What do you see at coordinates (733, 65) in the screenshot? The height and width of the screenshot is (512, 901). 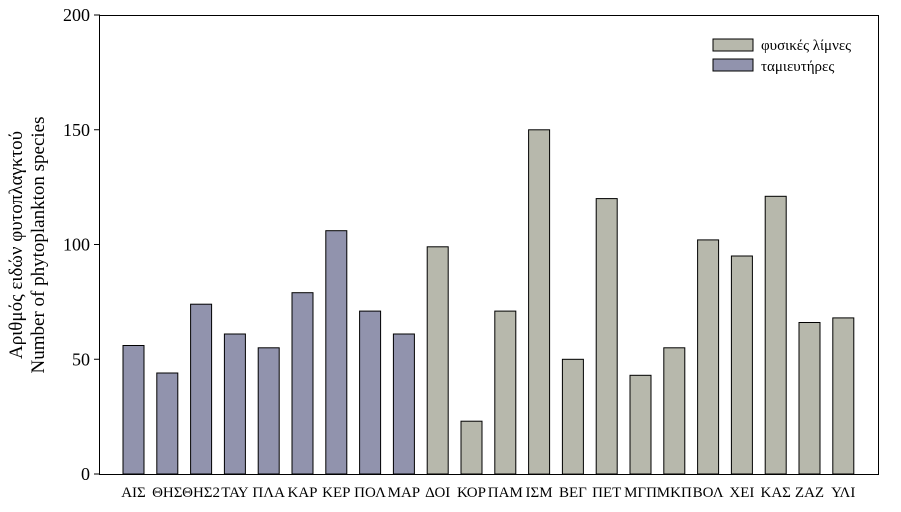 I see `legend-swatch-reservoirs` at bounding box center [733, 65].